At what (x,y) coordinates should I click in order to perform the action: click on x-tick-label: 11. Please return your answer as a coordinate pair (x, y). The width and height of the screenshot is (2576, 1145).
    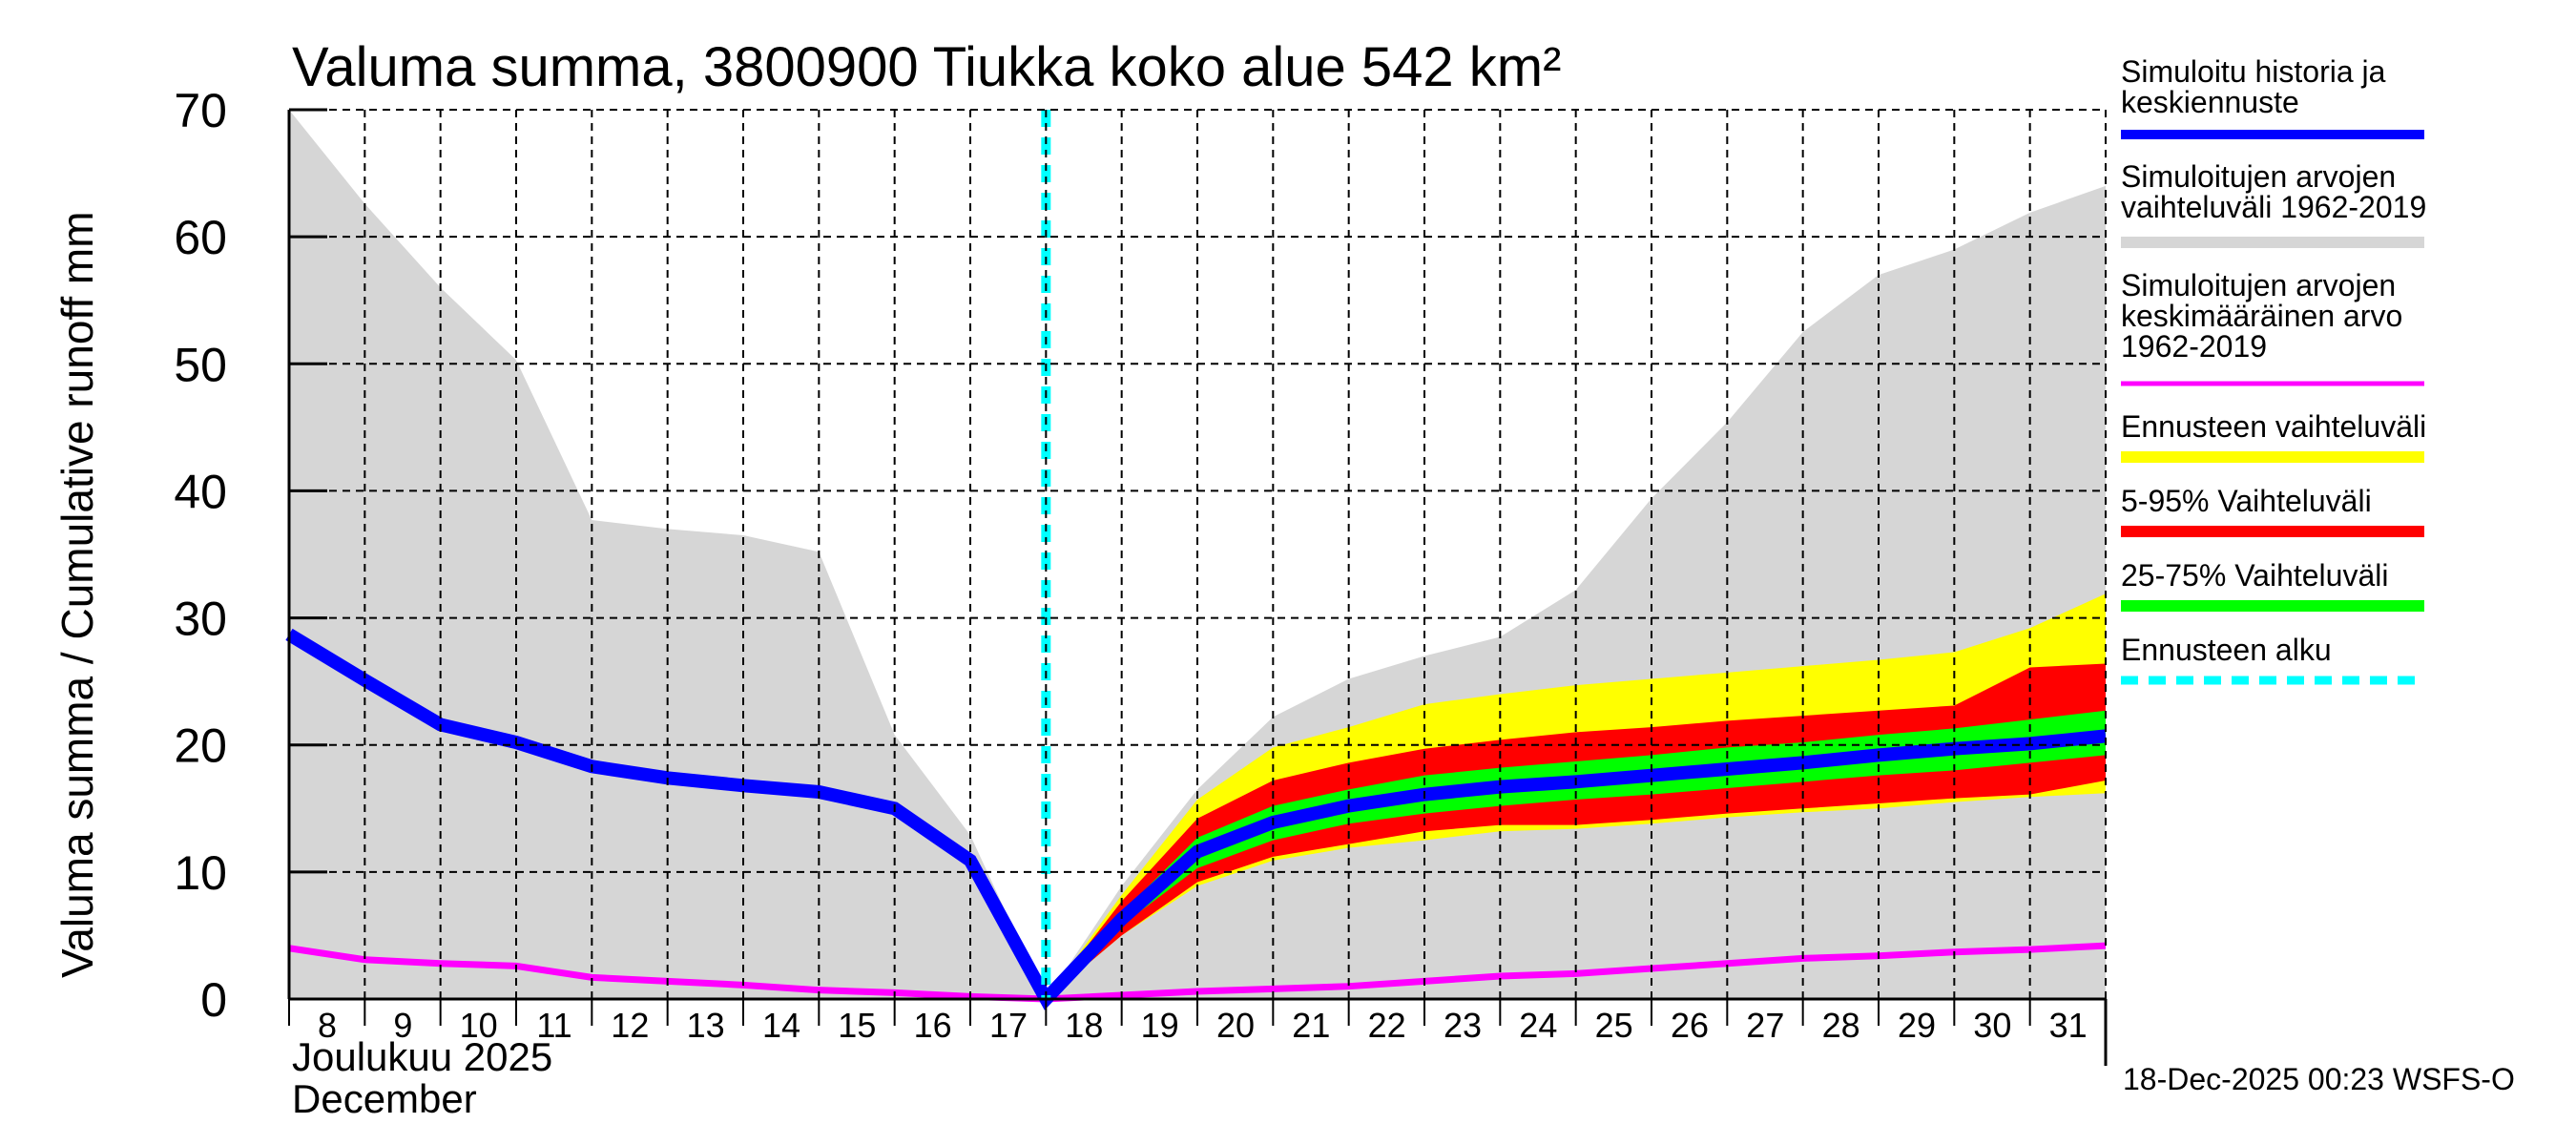
    Looking at the image, I should click on (553, 1025).